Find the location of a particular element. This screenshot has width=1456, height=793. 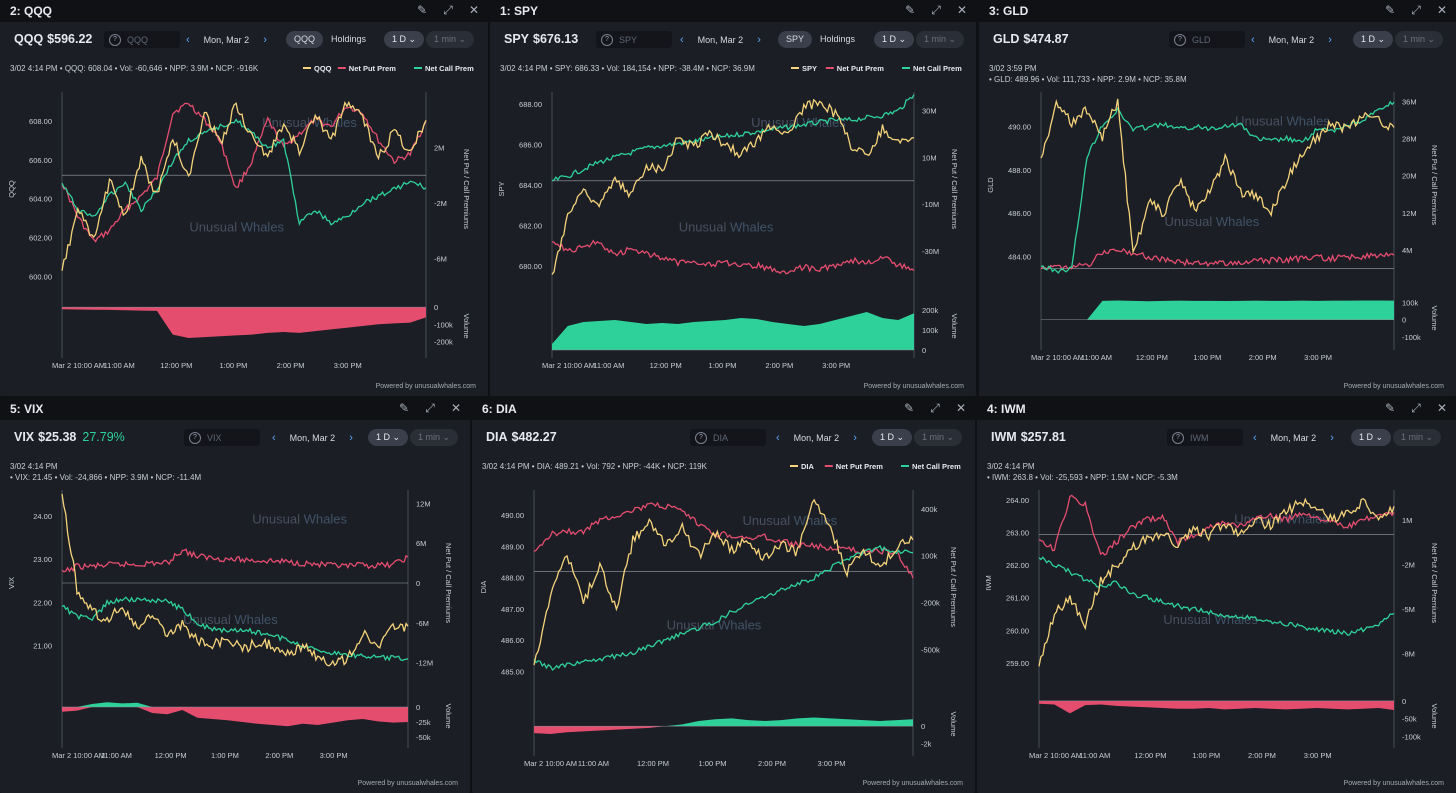

view-toggle: SPY Holdings is located at coordinates (820, 39).